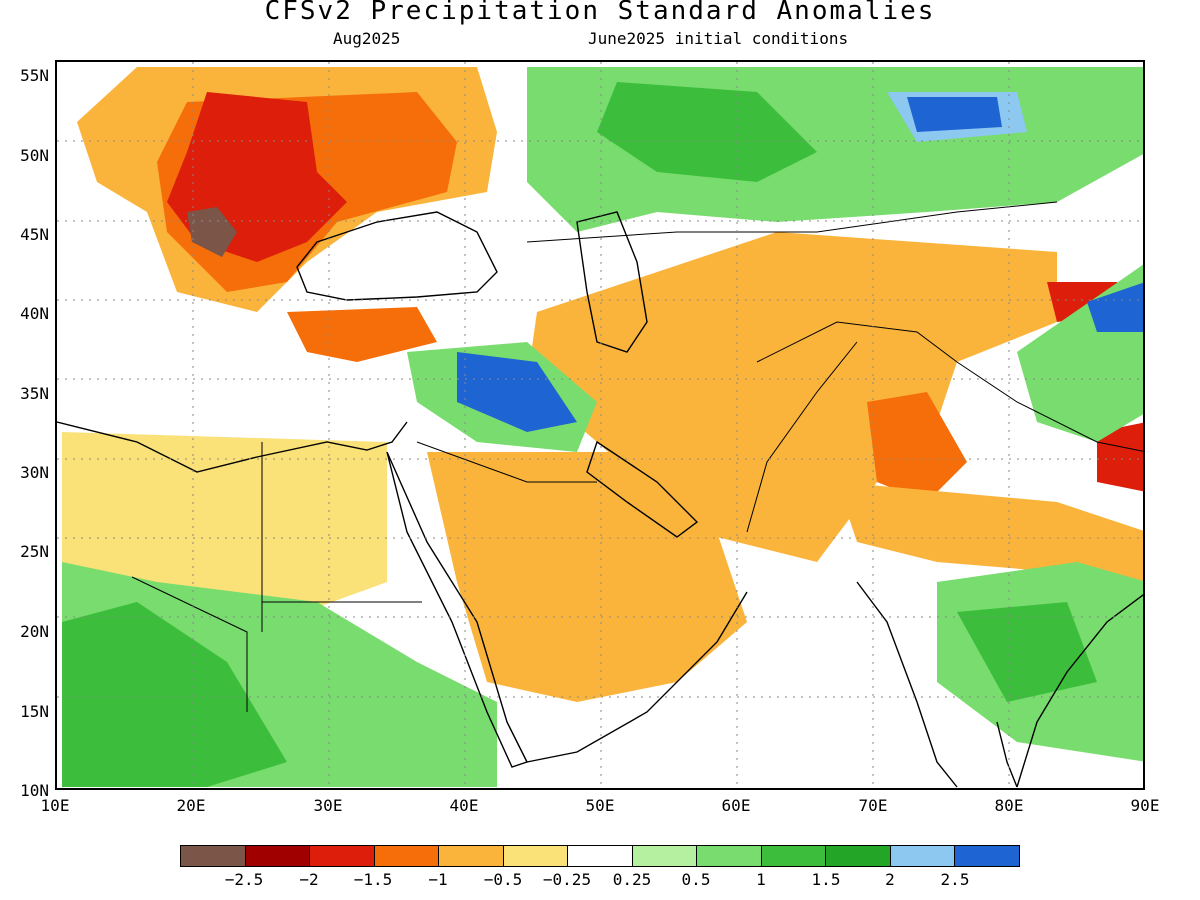 Image resolution: width=1200 pixels, height=900 pixels. Describe the element at coordinates (696, 879) in the screenshot. I see `colorbar-label: 0.5` at that location.